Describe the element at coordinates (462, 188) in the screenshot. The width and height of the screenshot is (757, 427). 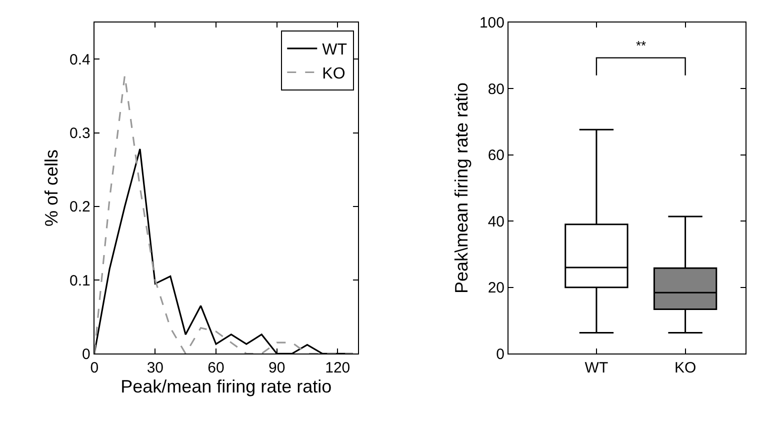
I see `y-axis-title: Peak\mean firing rate ratio` at that location.